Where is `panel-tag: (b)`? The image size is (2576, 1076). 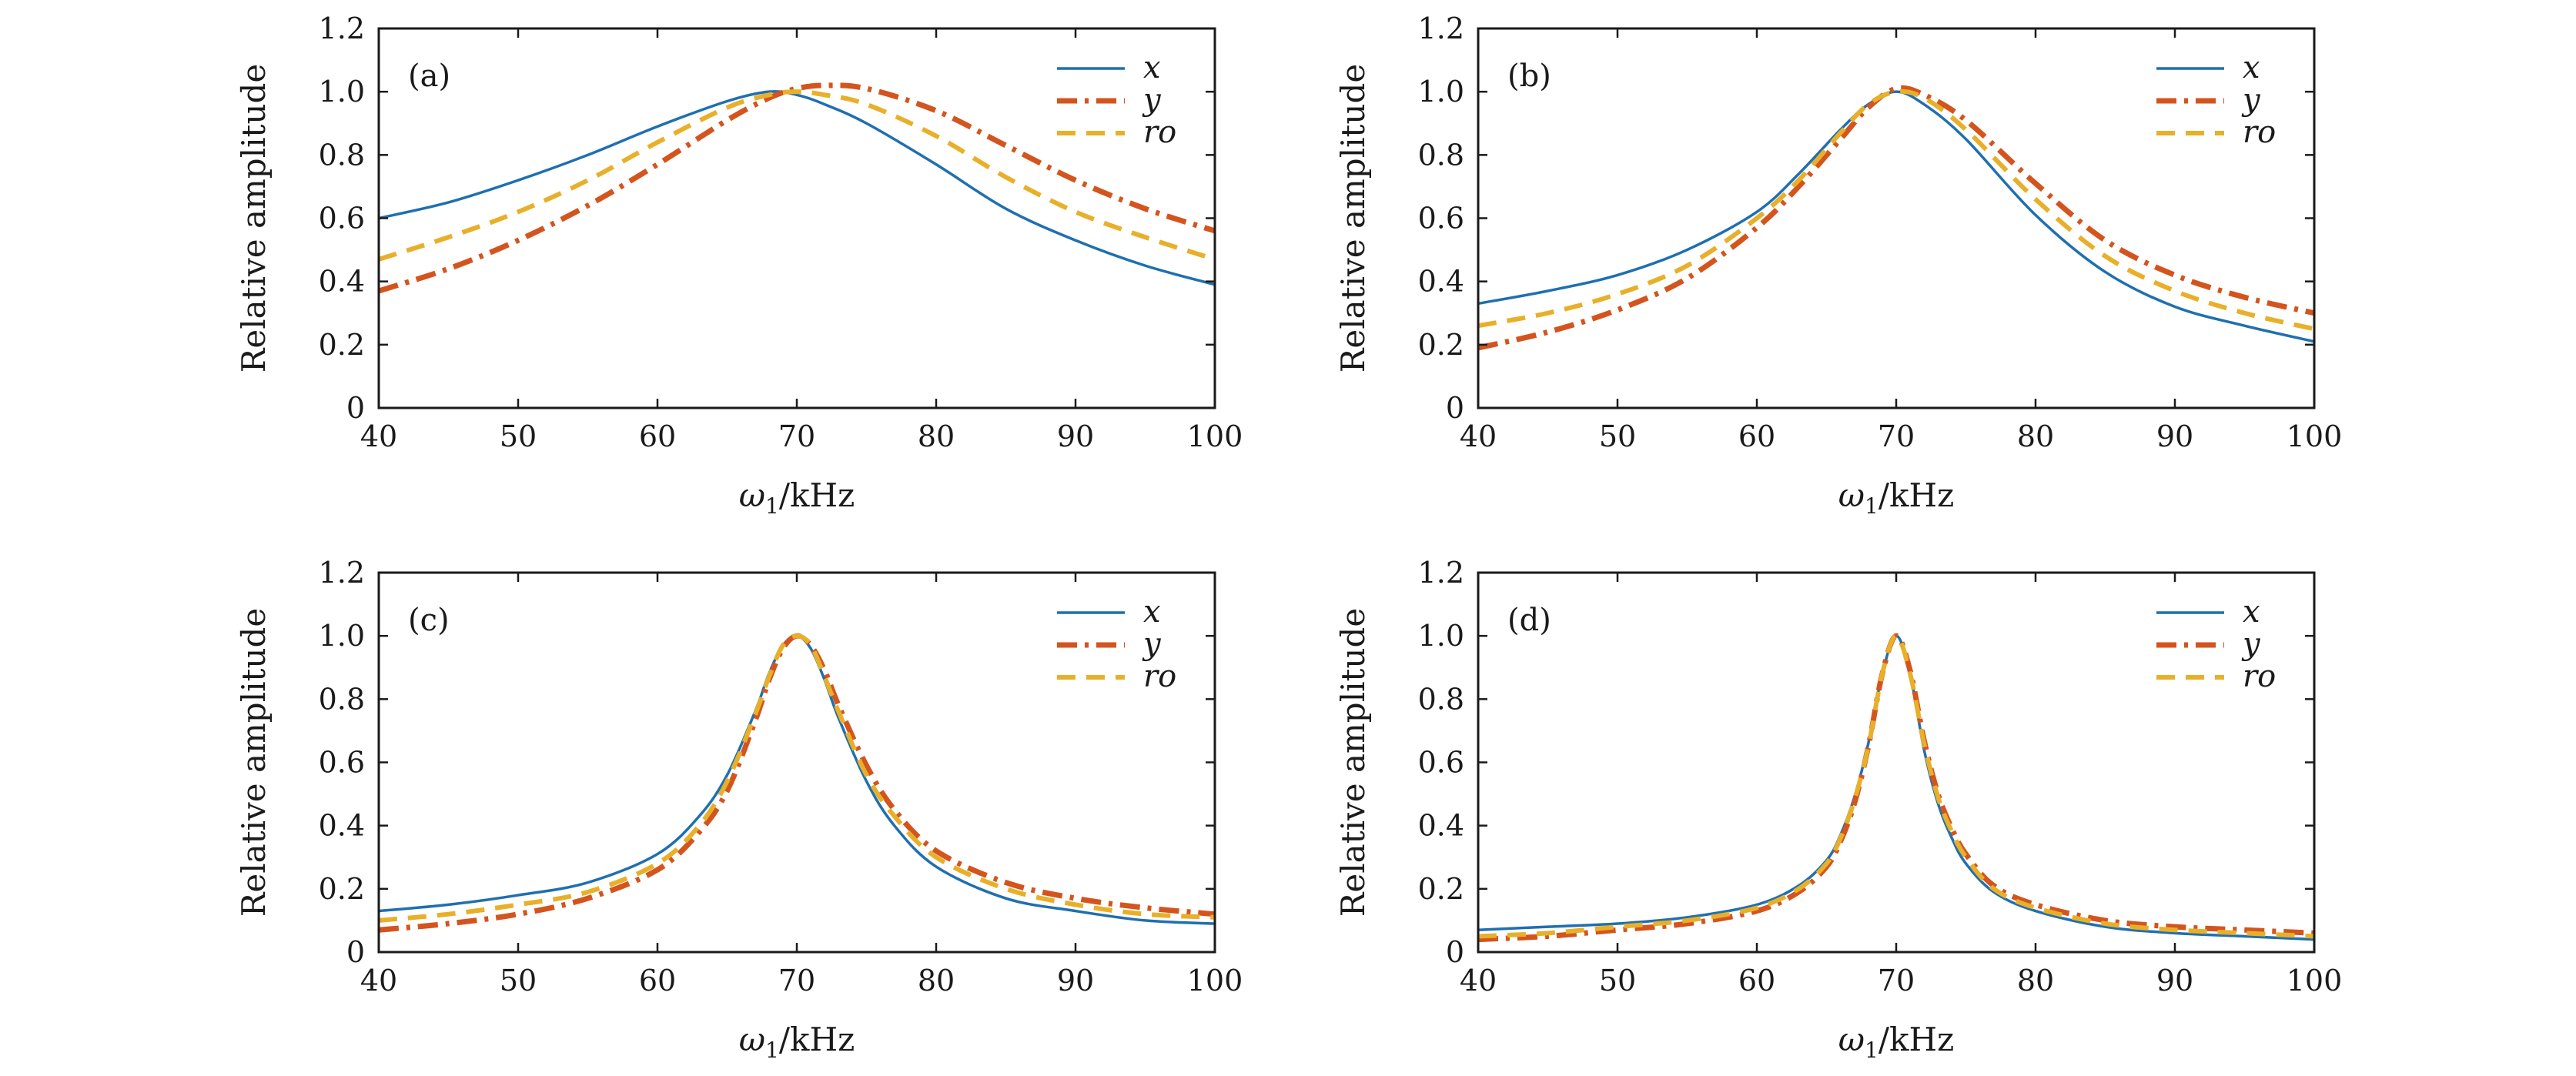 panel-tag: (b) is located at coordinates (1529, 76).